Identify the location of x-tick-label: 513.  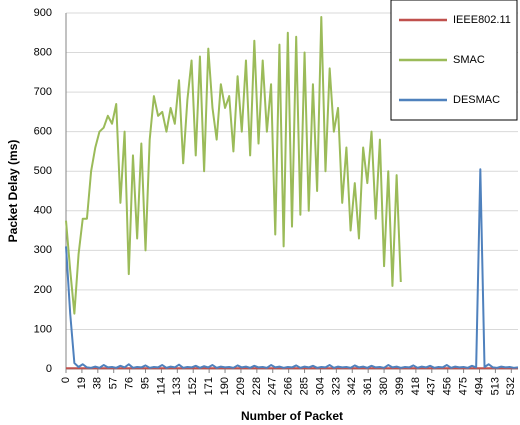
(495, 386).